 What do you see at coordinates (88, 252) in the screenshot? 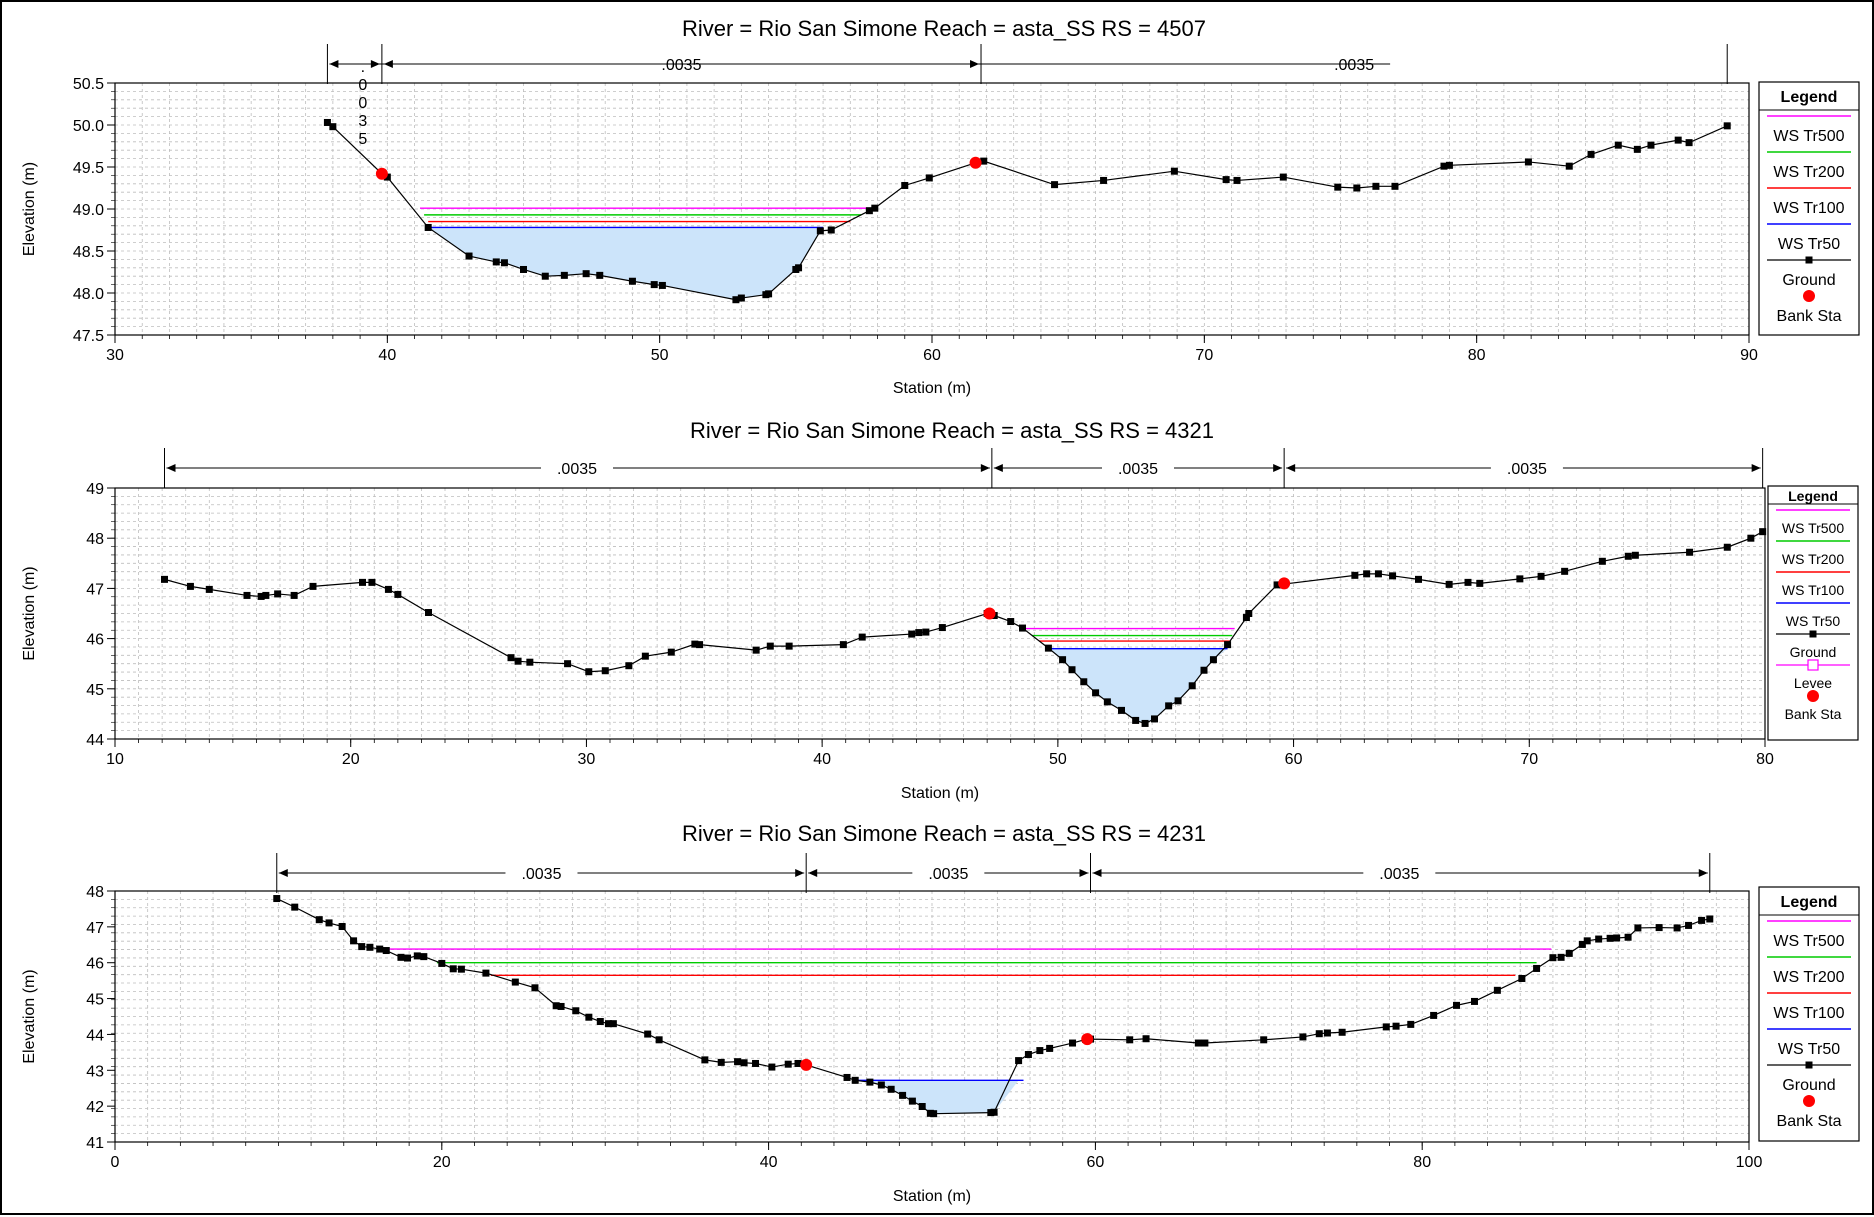
I see `y-tick-label: 48.5` at bounding box center [88, 252].